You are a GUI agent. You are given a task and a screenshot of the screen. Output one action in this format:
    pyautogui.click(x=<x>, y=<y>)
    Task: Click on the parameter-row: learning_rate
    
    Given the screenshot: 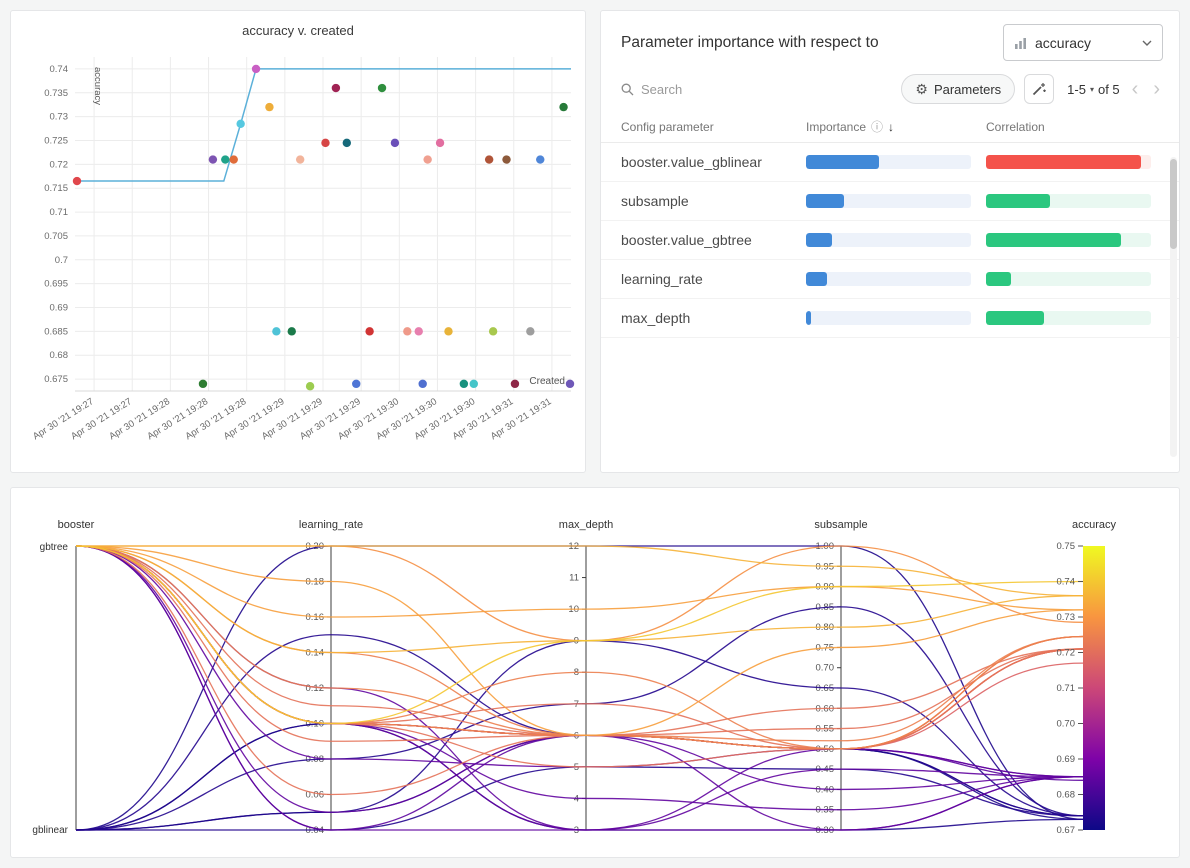 What is the action you would take?
    pyautogui.click(x=890, y=279)
    